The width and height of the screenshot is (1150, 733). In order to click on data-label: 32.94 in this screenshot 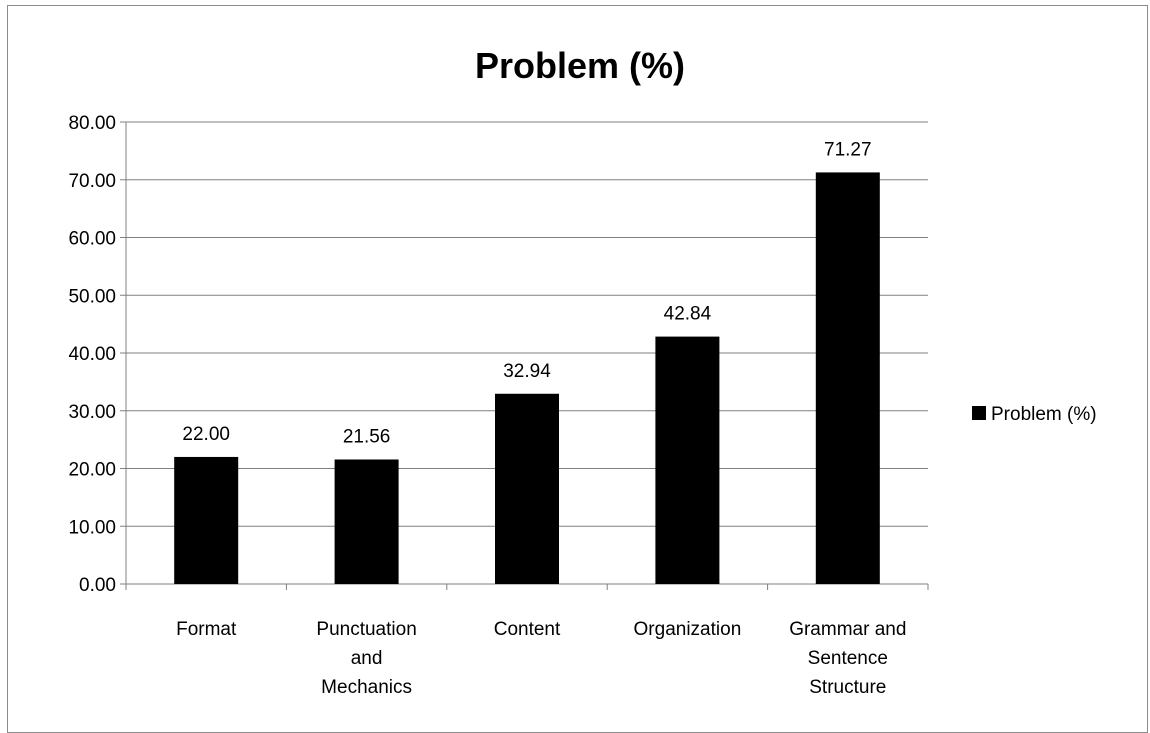, I will do `click(527, 371)`.